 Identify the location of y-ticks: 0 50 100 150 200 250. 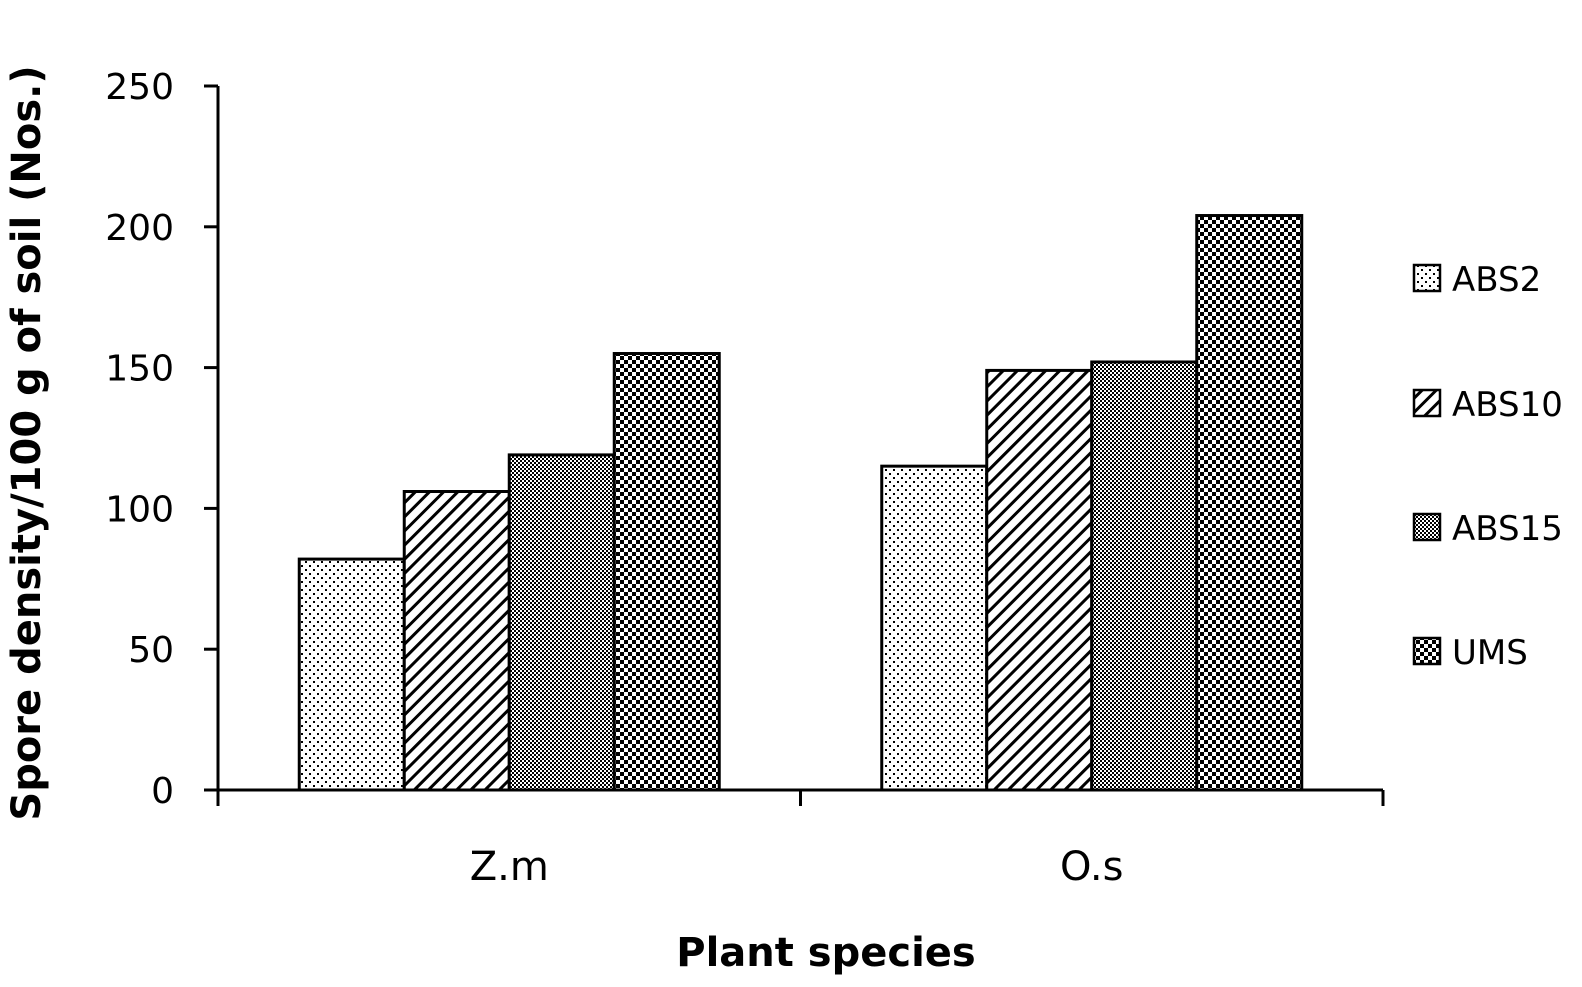
(161, 439).